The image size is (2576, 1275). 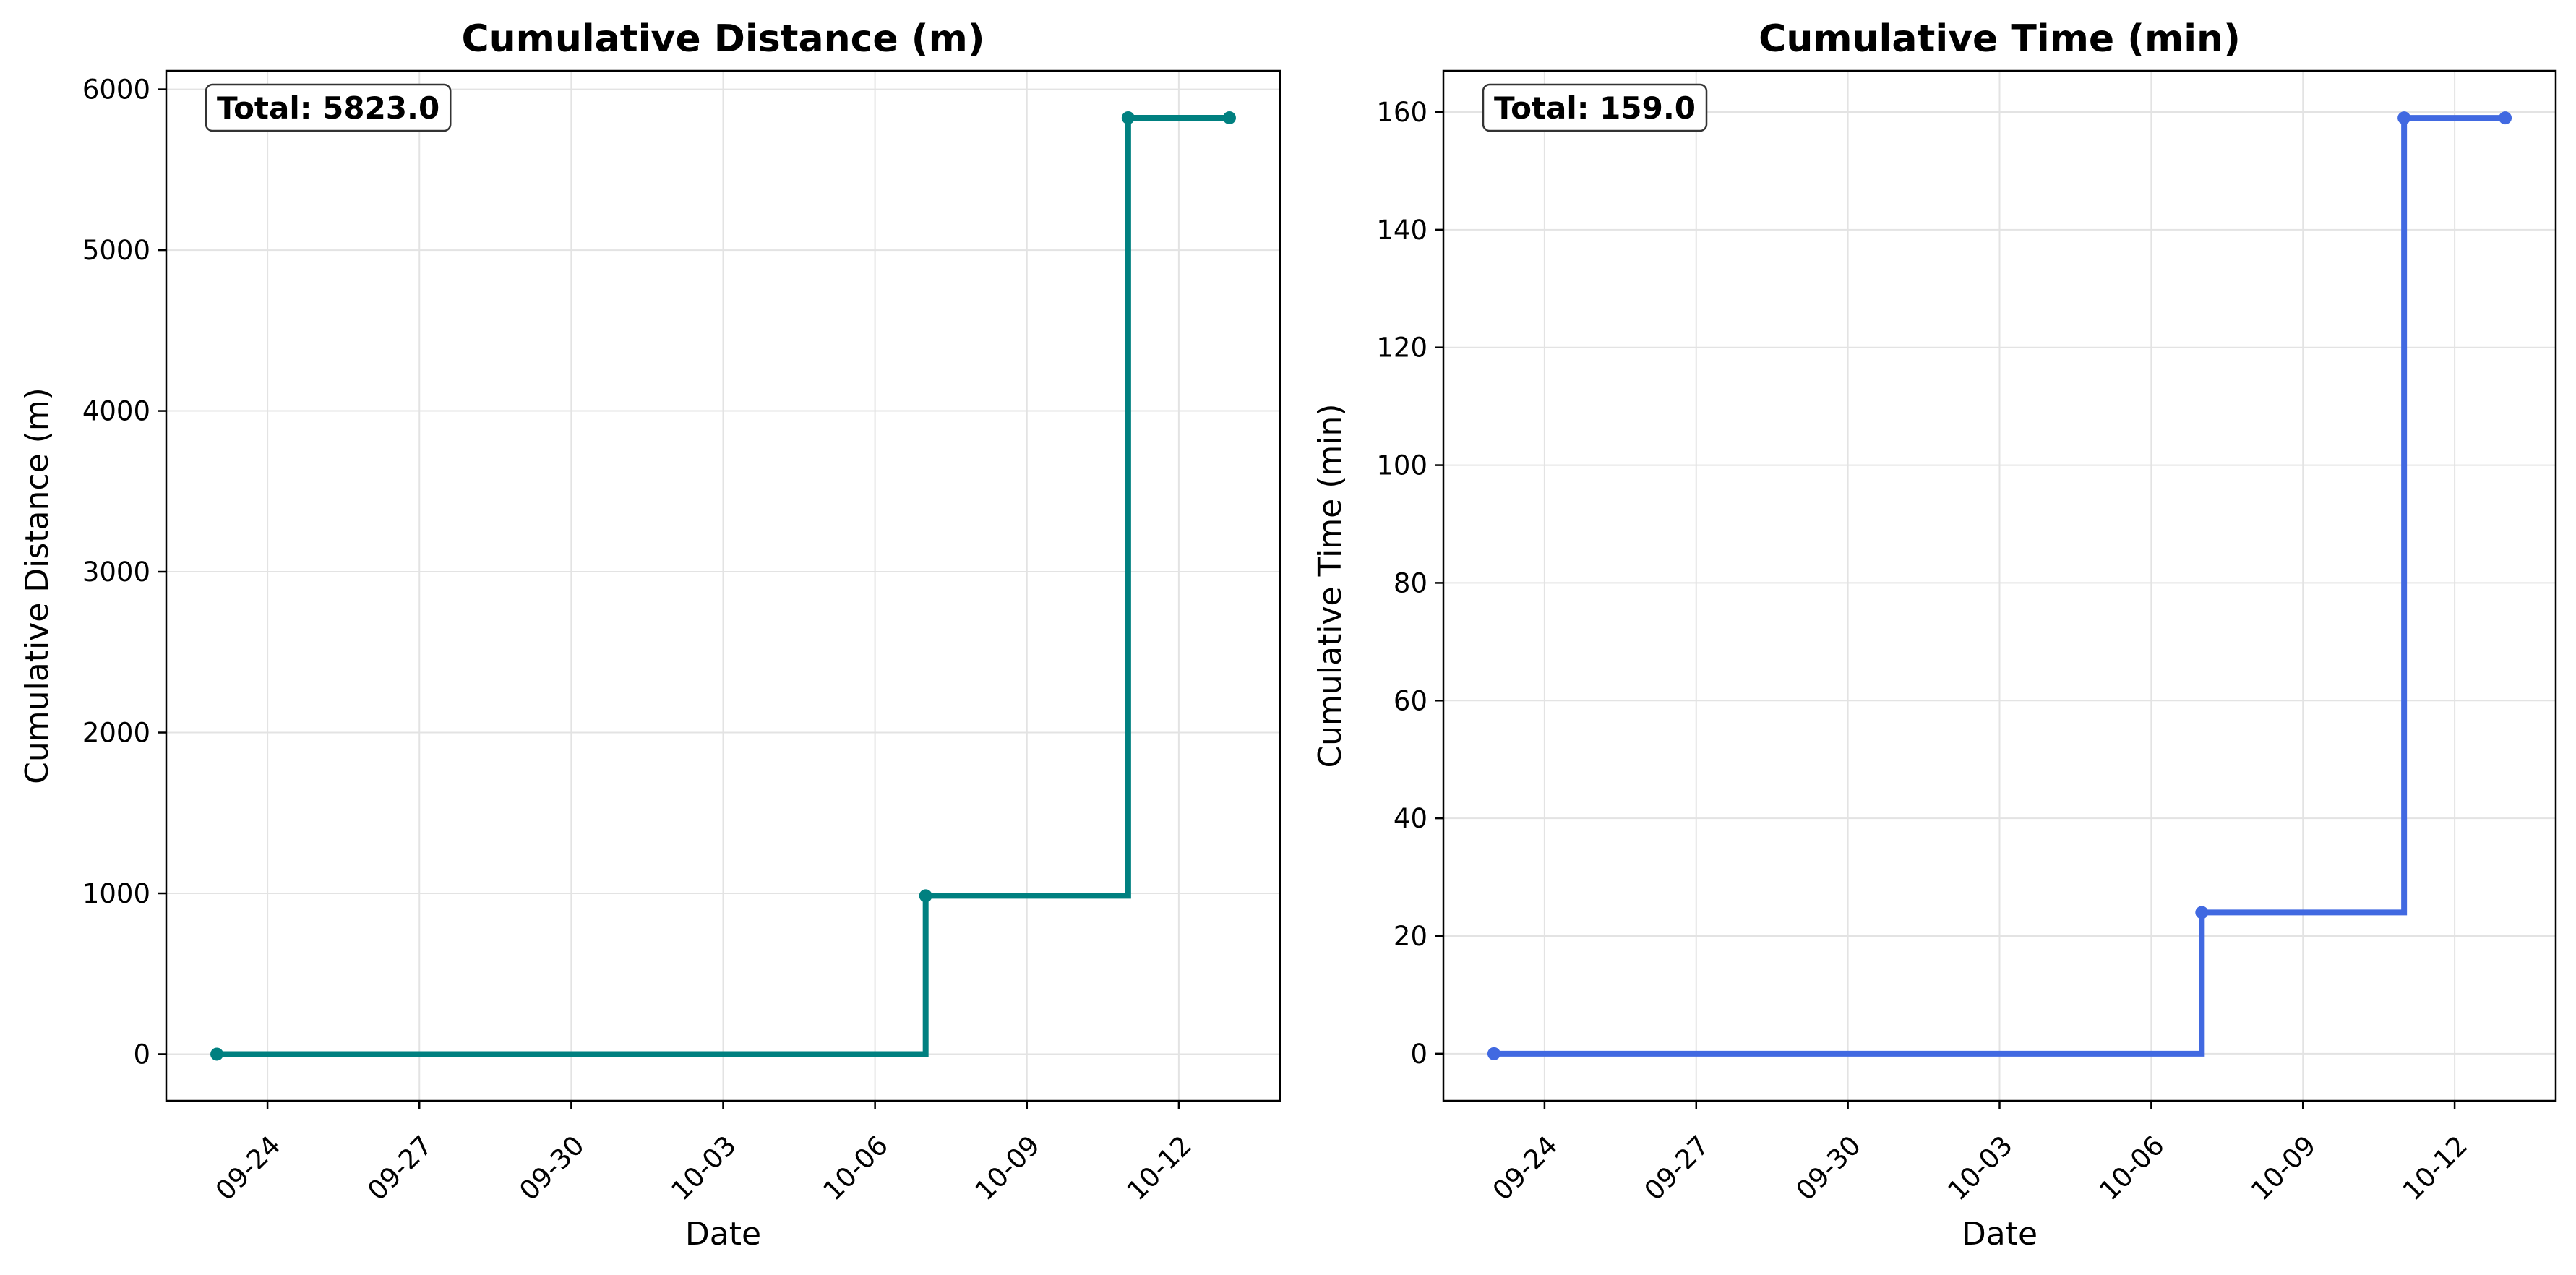 I want to click on y-tick-label: 1000, so click(x=116, y=893).